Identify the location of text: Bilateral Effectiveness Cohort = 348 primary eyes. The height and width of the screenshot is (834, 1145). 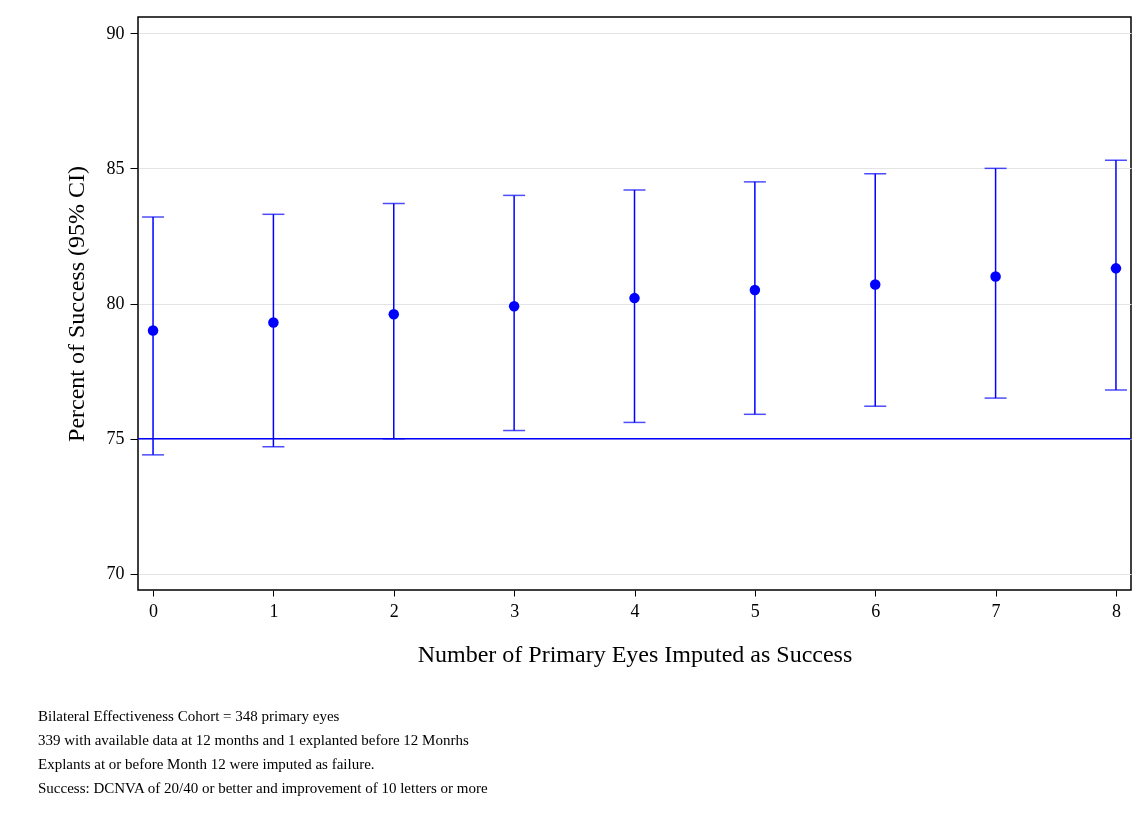
(189, 716).